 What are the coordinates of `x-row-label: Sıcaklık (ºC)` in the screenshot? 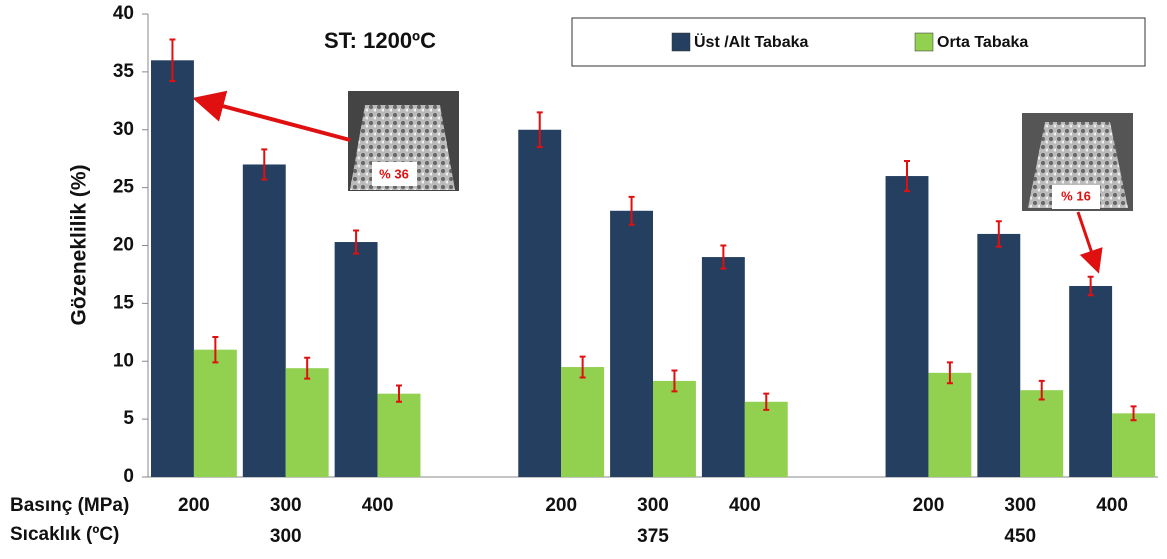 It's located at (64, 534).